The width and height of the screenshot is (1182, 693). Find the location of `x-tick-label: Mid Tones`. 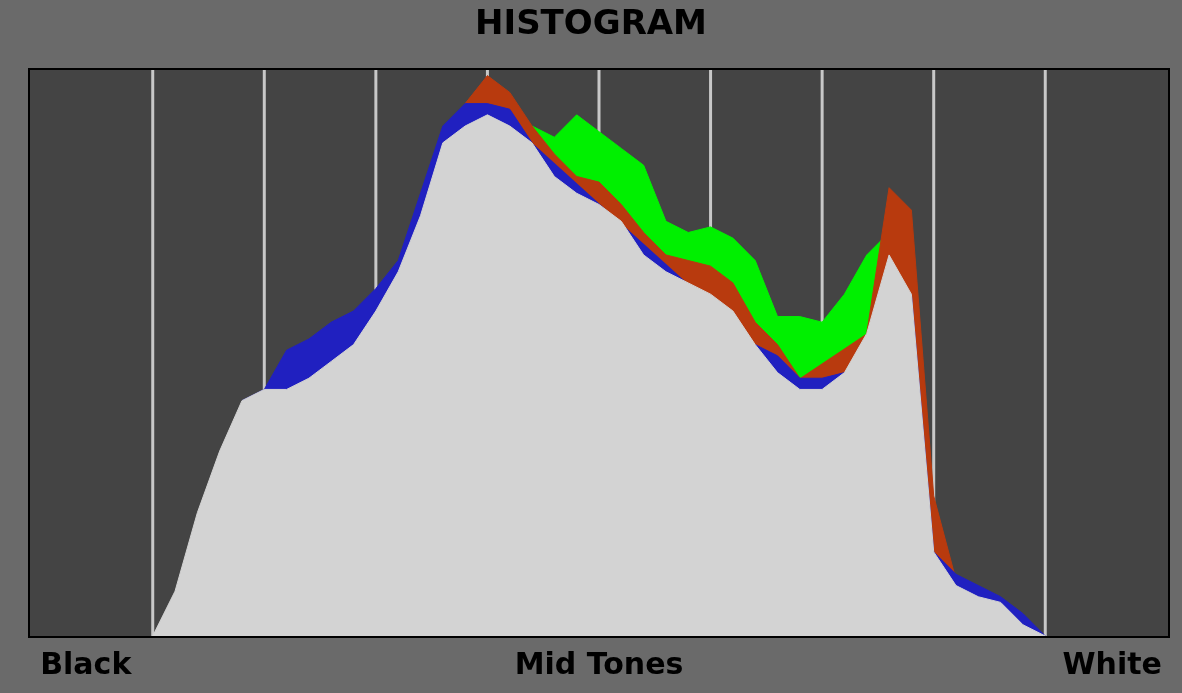

x-tick-label: Mid Tones is located at coordinates (599, 663).